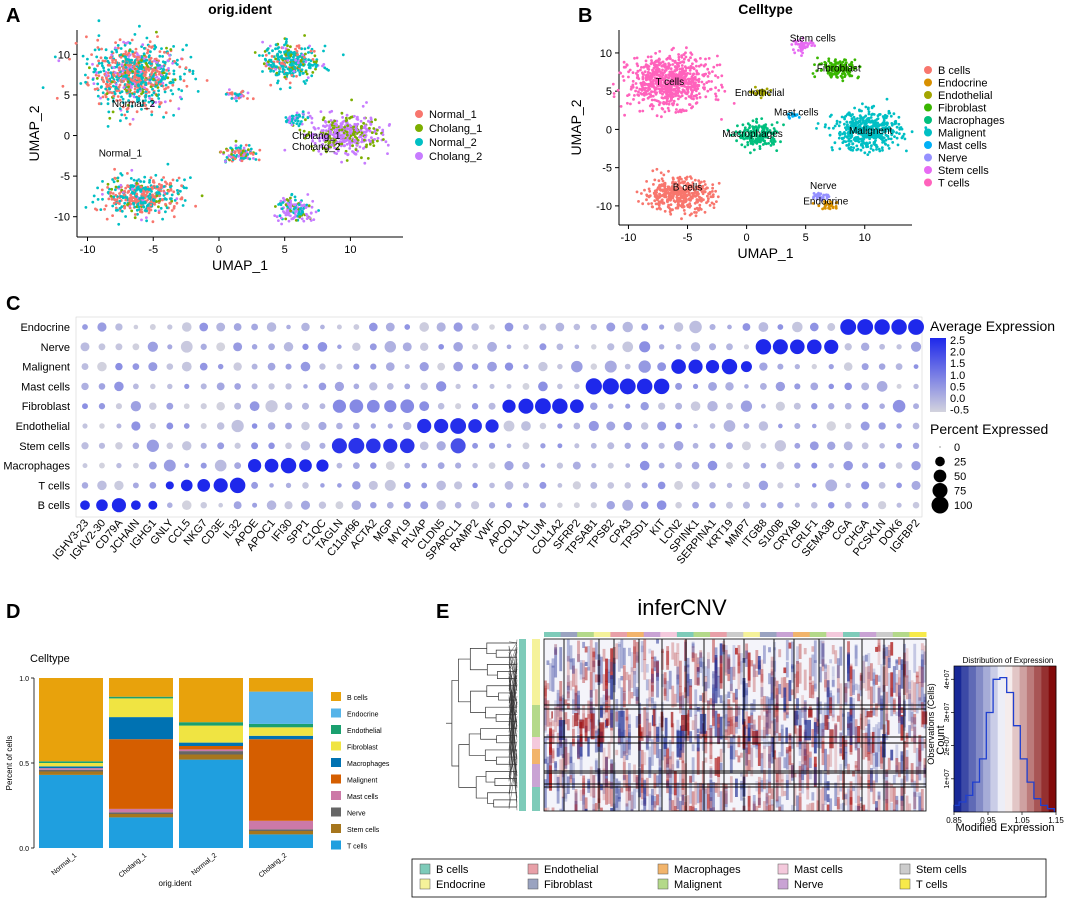 Image resolution: width=1065 pixels, height=901 pixels. I want to click on y-axis-label: UMAP_2, so click(576, 127).